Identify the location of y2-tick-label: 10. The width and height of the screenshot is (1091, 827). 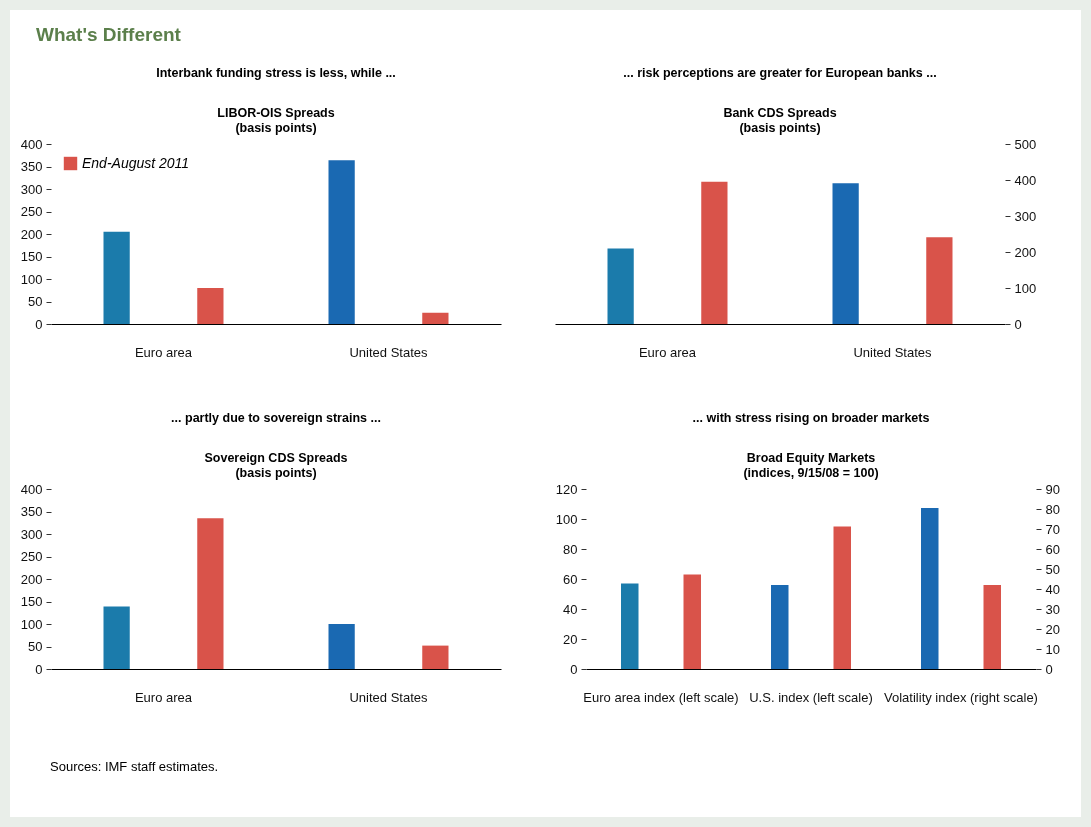
(1052, 649).